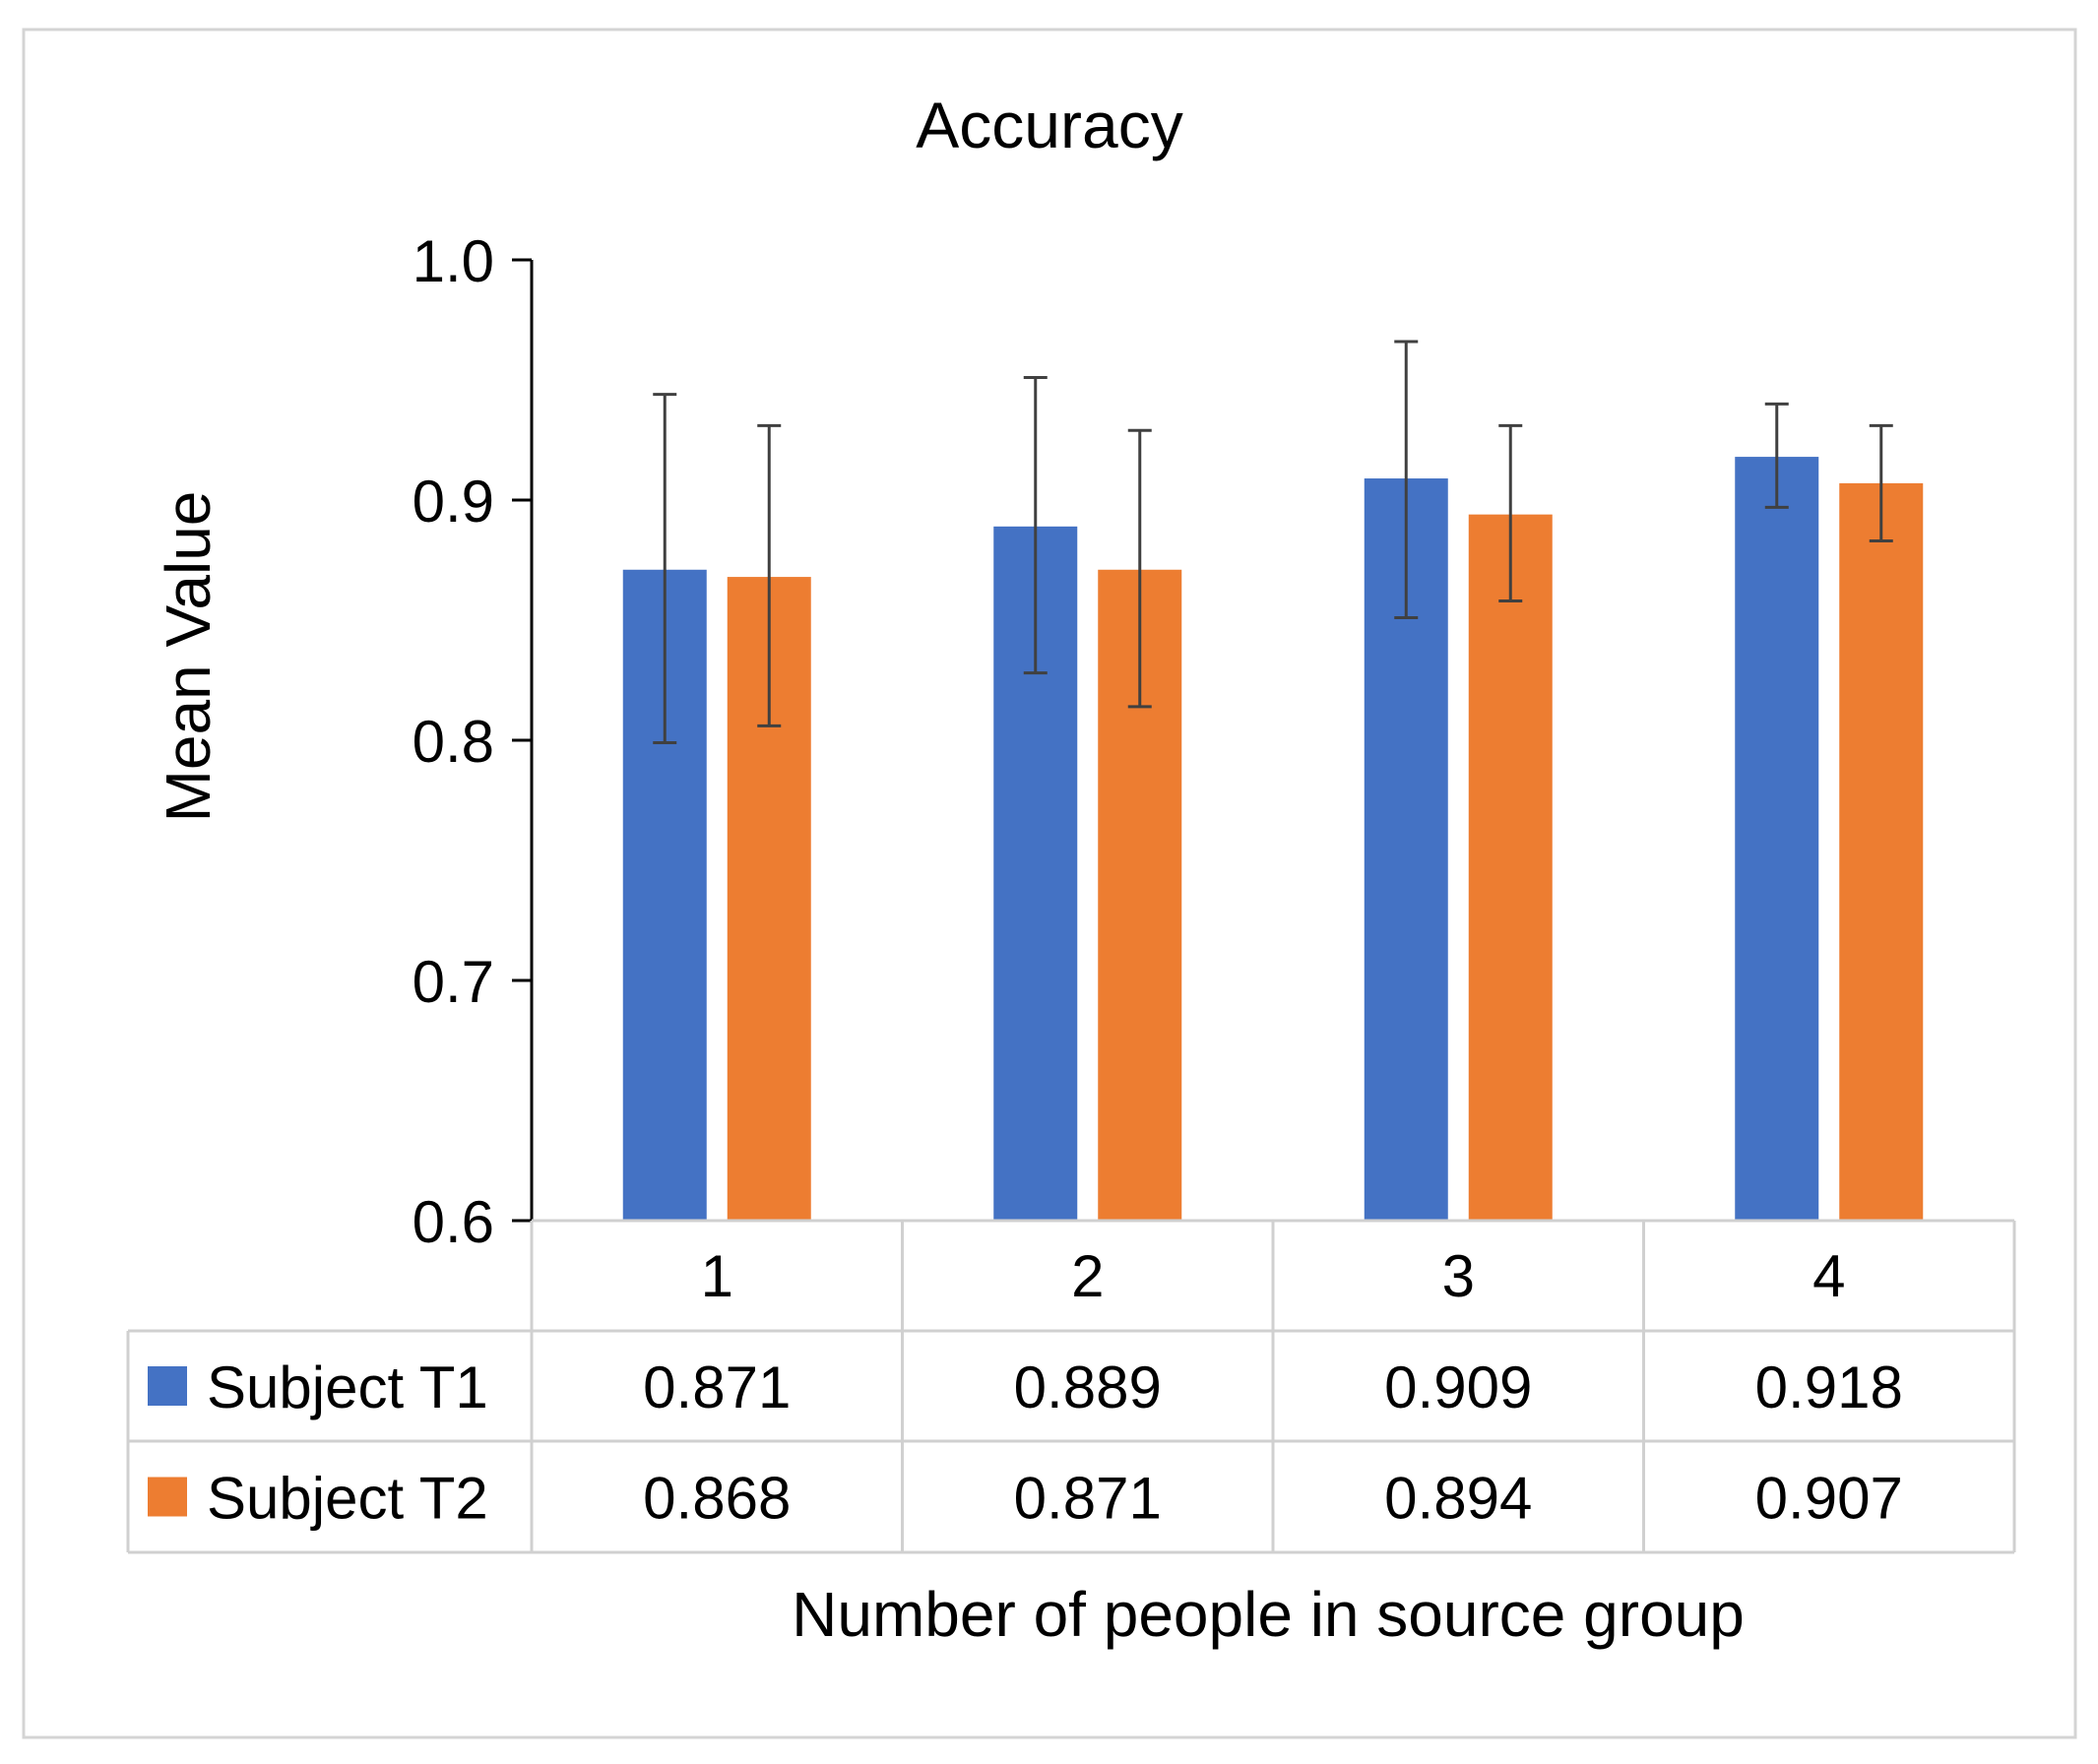 This screenshot has height=1764, width=2098. What do you see at coordinates (1087, 1276) in the screenshot?
I see `x-tick-label: 2` at bounding box center [1087, 1276].